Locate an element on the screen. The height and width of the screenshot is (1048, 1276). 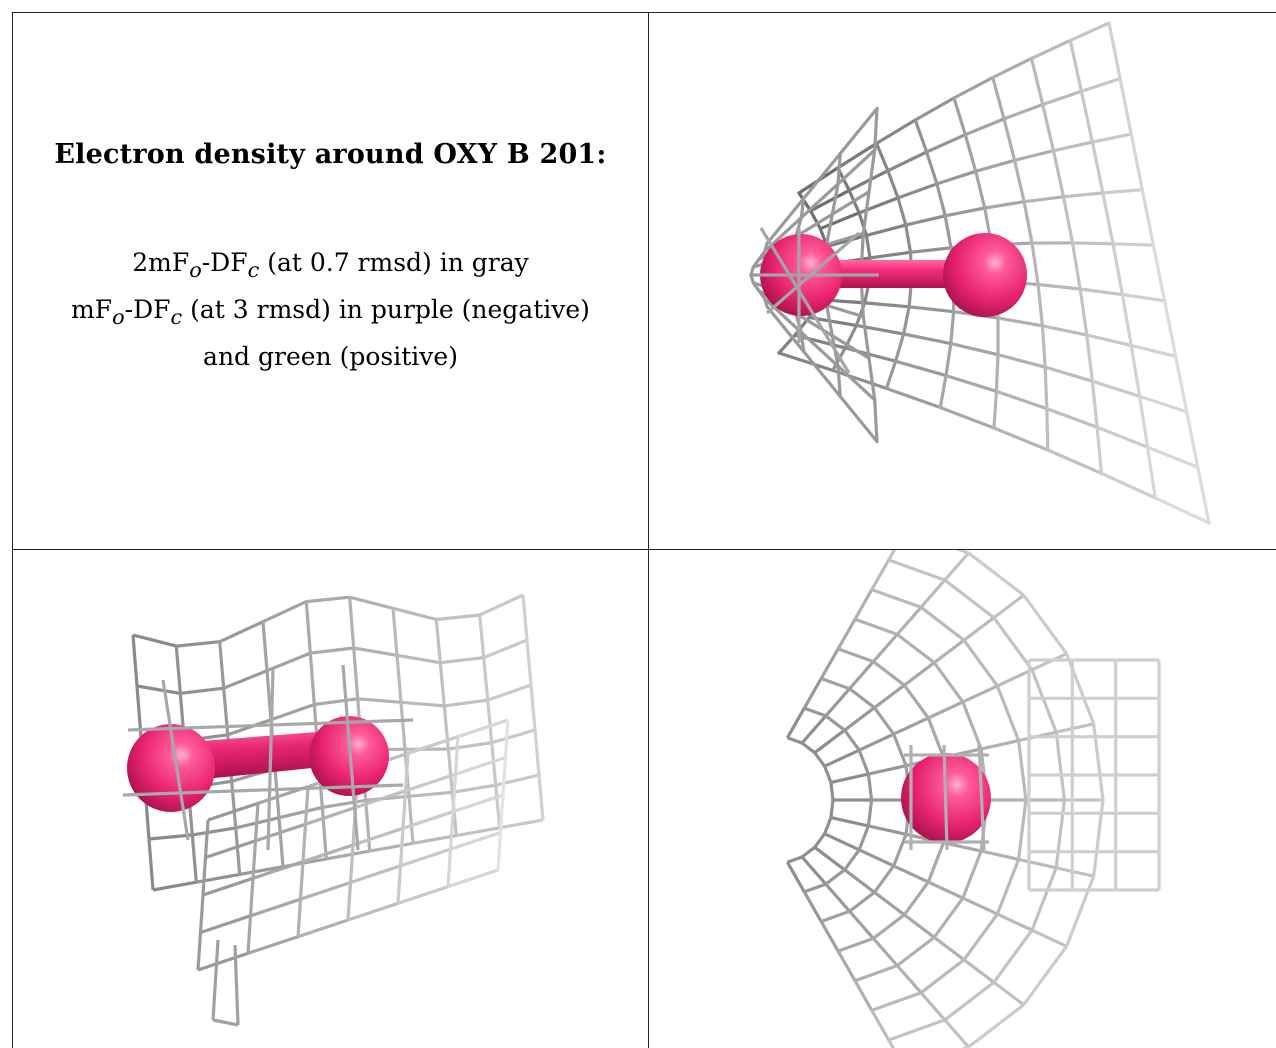
legend-text: mF is located at coordinates (92, 309).